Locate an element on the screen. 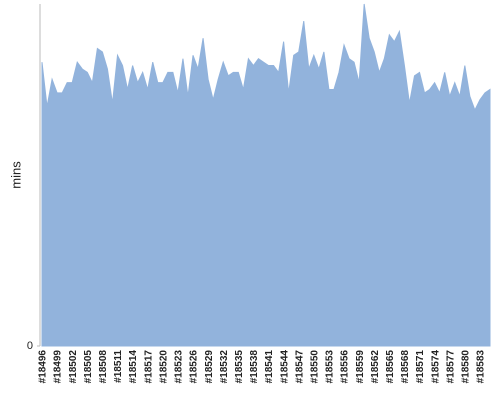 The height and width of the screenshot is (405, 500). x-tick-label: #18577 is located at coordinates (450, 367).